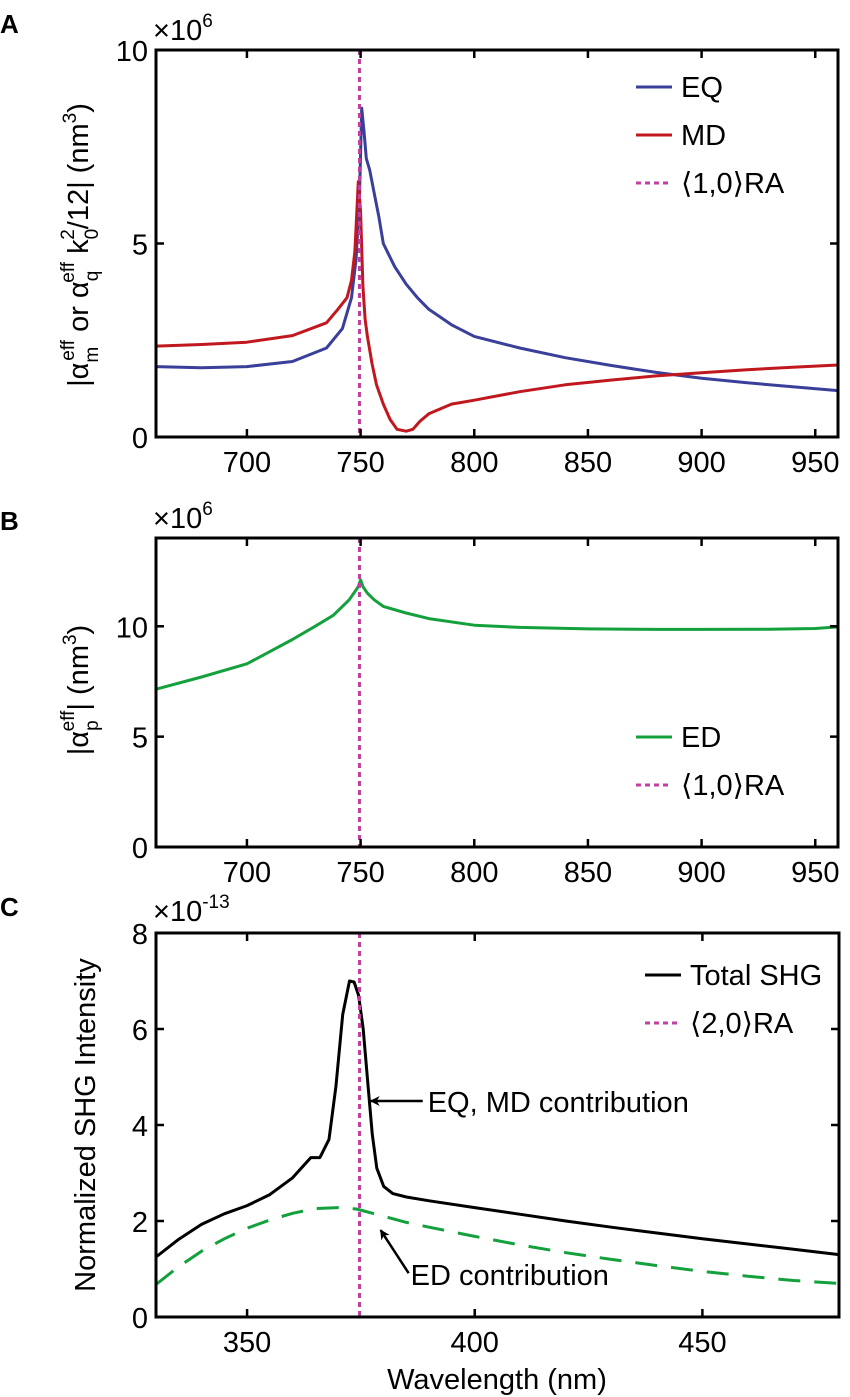  Describe the element at coordinates (247, 1343) in the screenshot. I see `x-tick-label: 350` at that location.